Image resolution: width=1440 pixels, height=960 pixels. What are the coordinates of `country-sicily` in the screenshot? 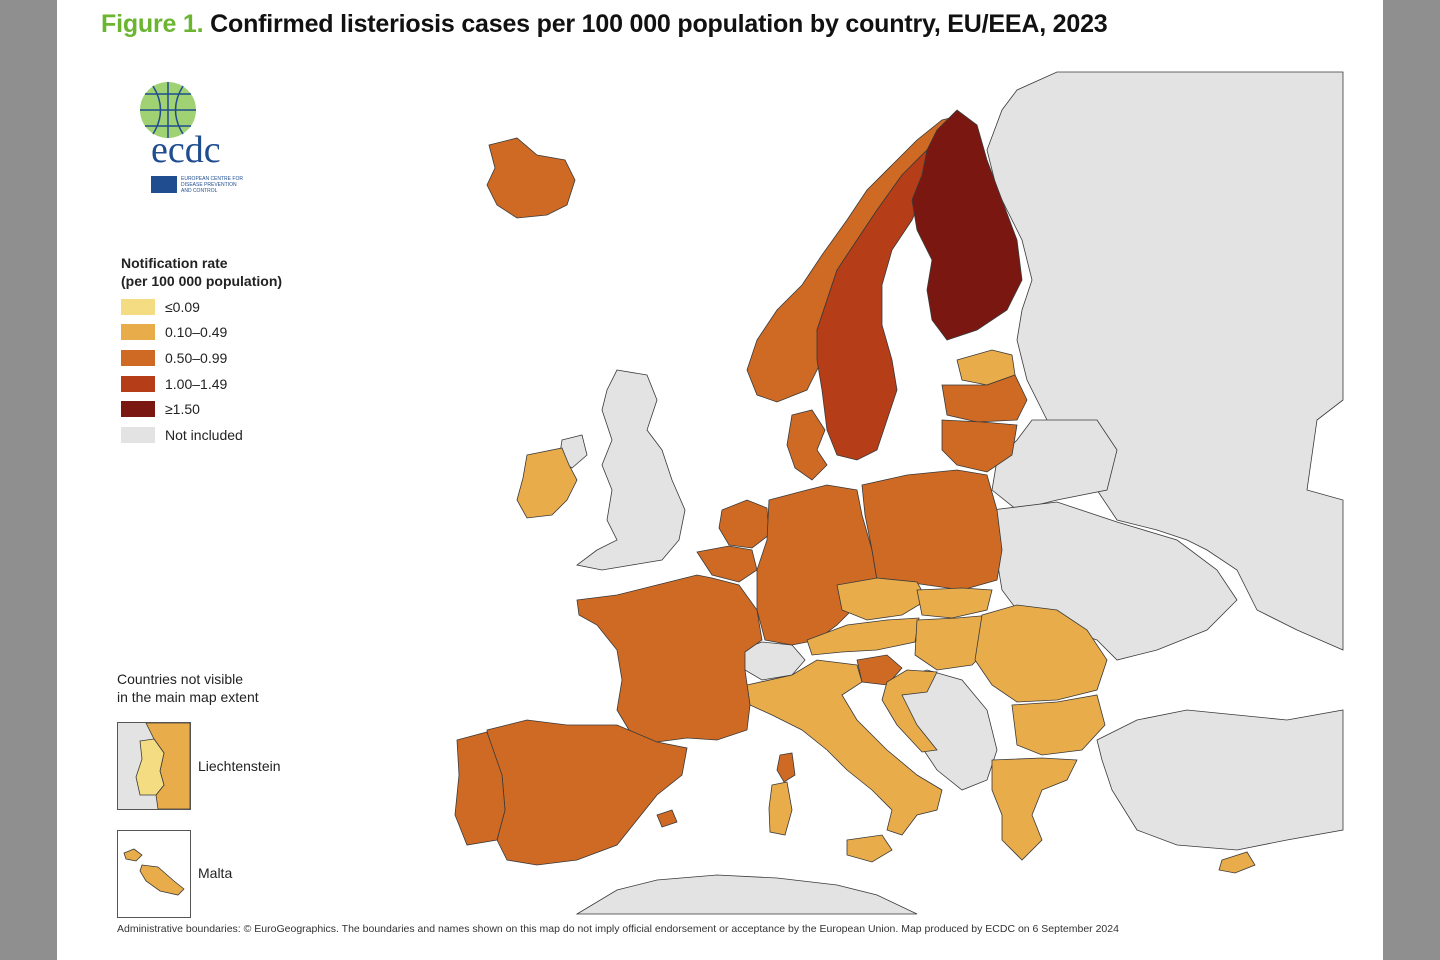 It's located at (869, 848).